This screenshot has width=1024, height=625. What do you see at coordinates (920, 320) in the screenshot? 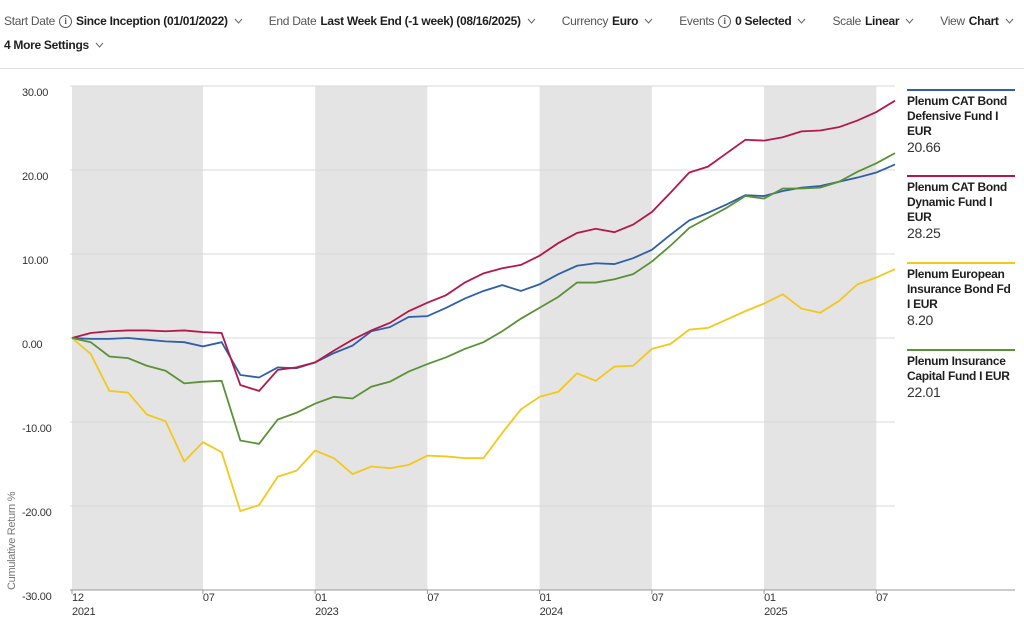
I see `legend-value: 8.20` at bounding box center [920, 320].